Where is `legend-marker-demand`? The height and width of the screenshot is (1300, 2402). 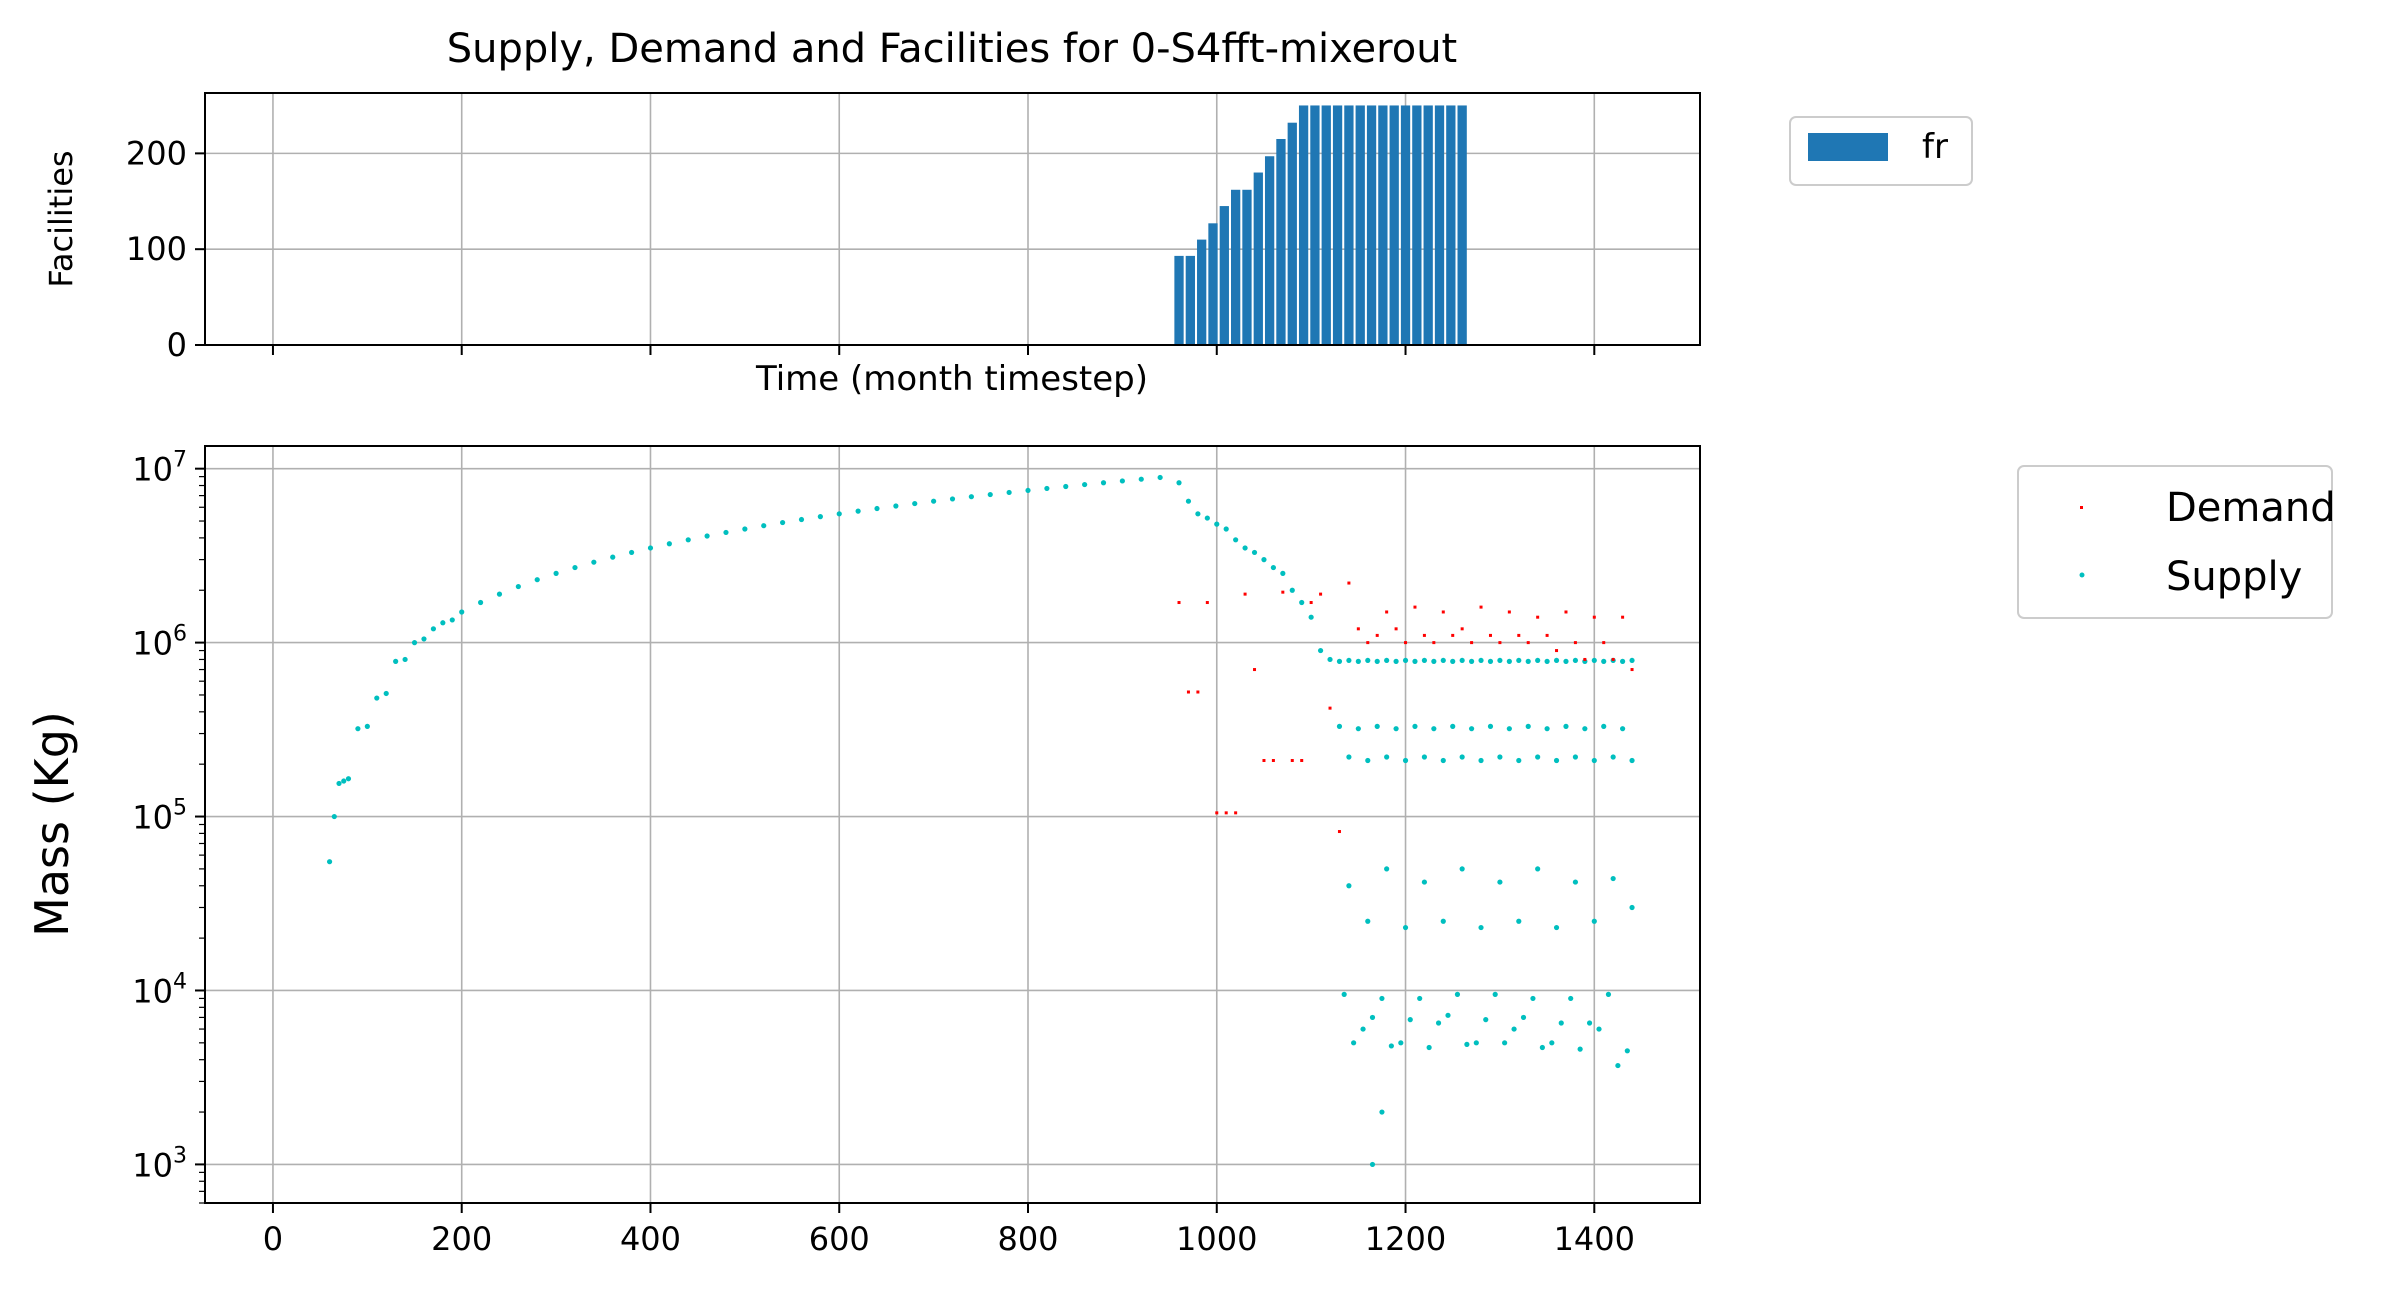 legend-marker-demand is located at coordinates (2081, 507).